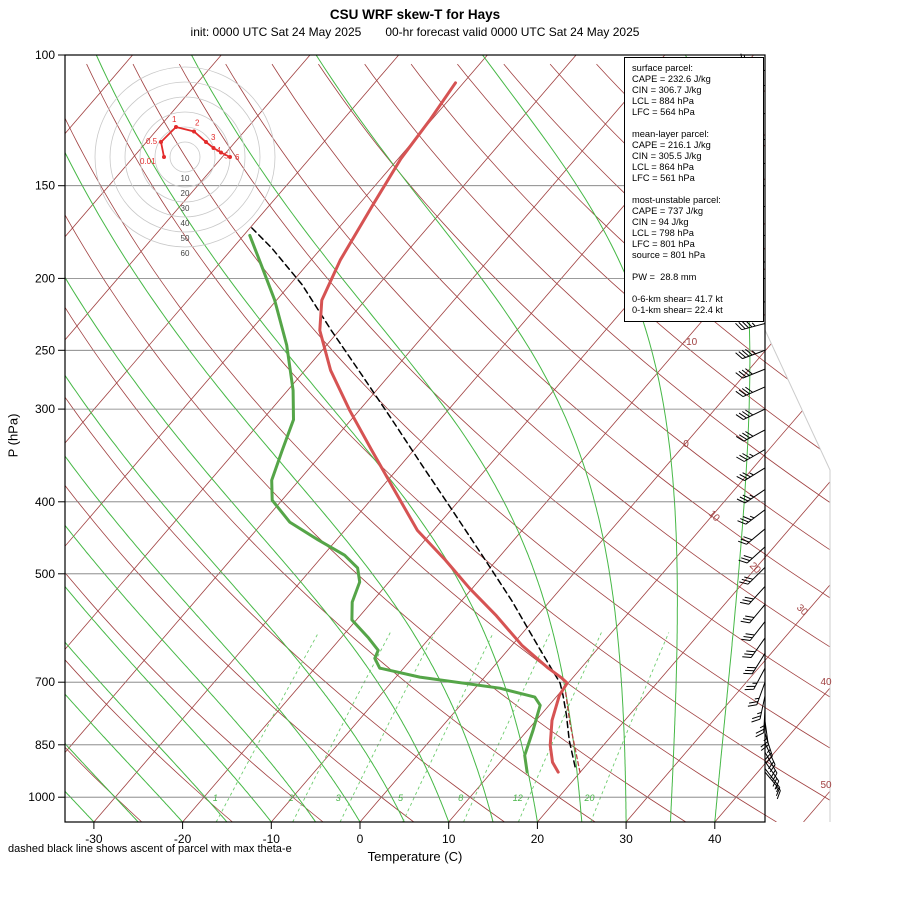  I want to click on info-line: CAPE = 737 J/kg, so click(668, 211).